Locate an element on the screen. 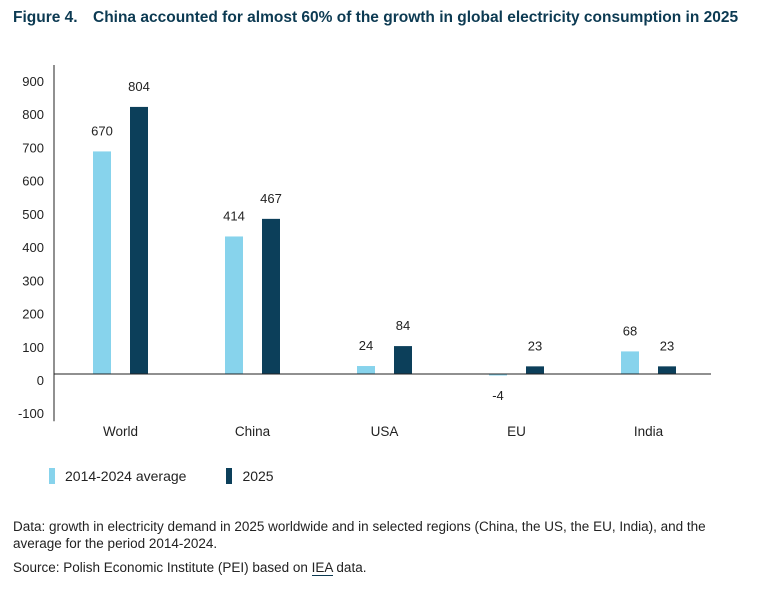  data-label: 670 is located at coordinates (102, 130).